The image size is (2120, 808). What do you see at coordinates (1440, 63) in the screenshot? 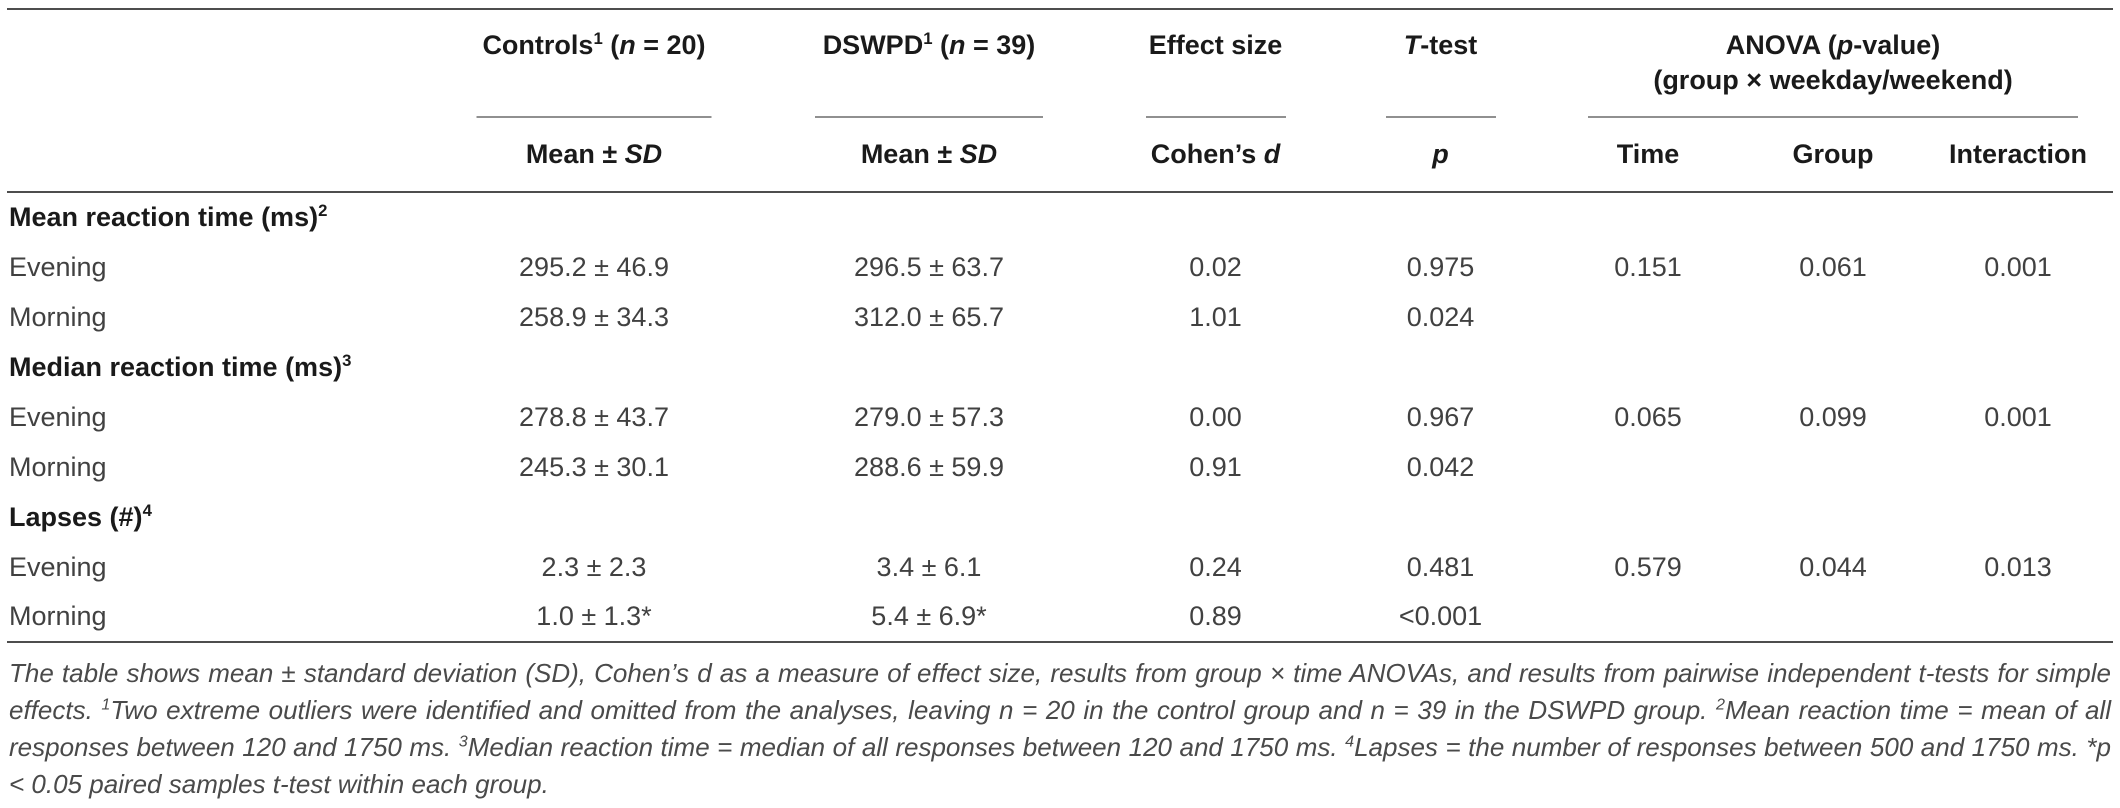
I see `col-header-t-test: T-test` at bounding box center [1440, 63].